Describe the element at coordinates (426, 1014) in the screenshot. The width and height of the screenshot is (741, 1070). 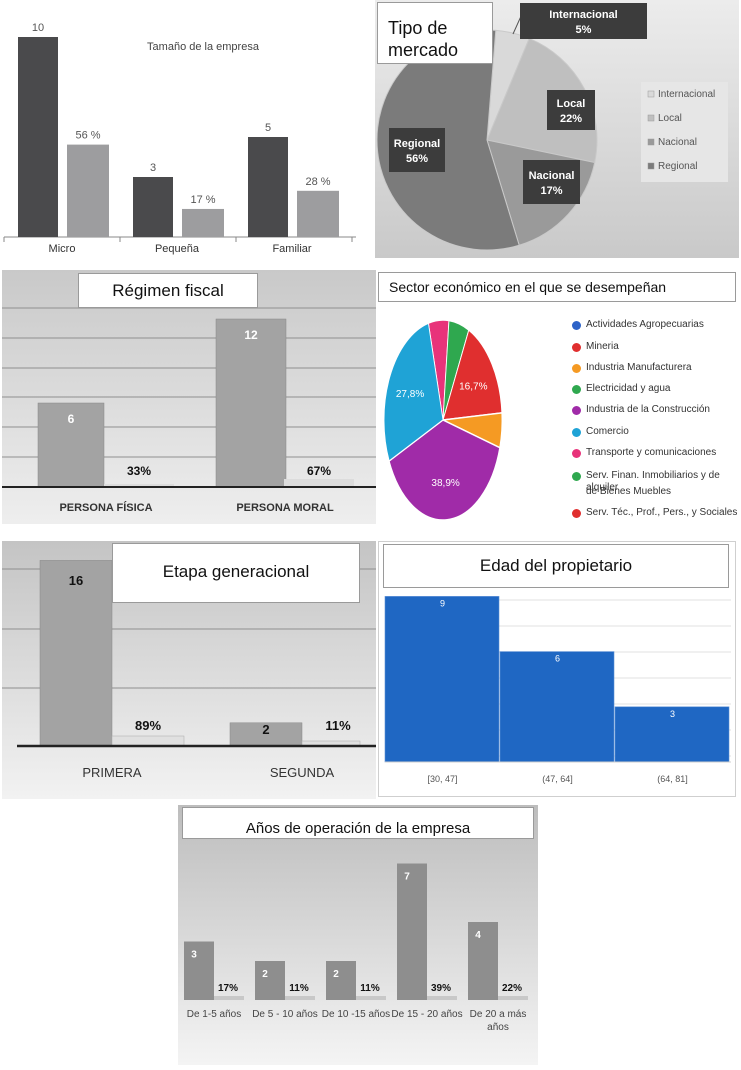
I see `x-tick-label: De 15 - 20 años` at that location.